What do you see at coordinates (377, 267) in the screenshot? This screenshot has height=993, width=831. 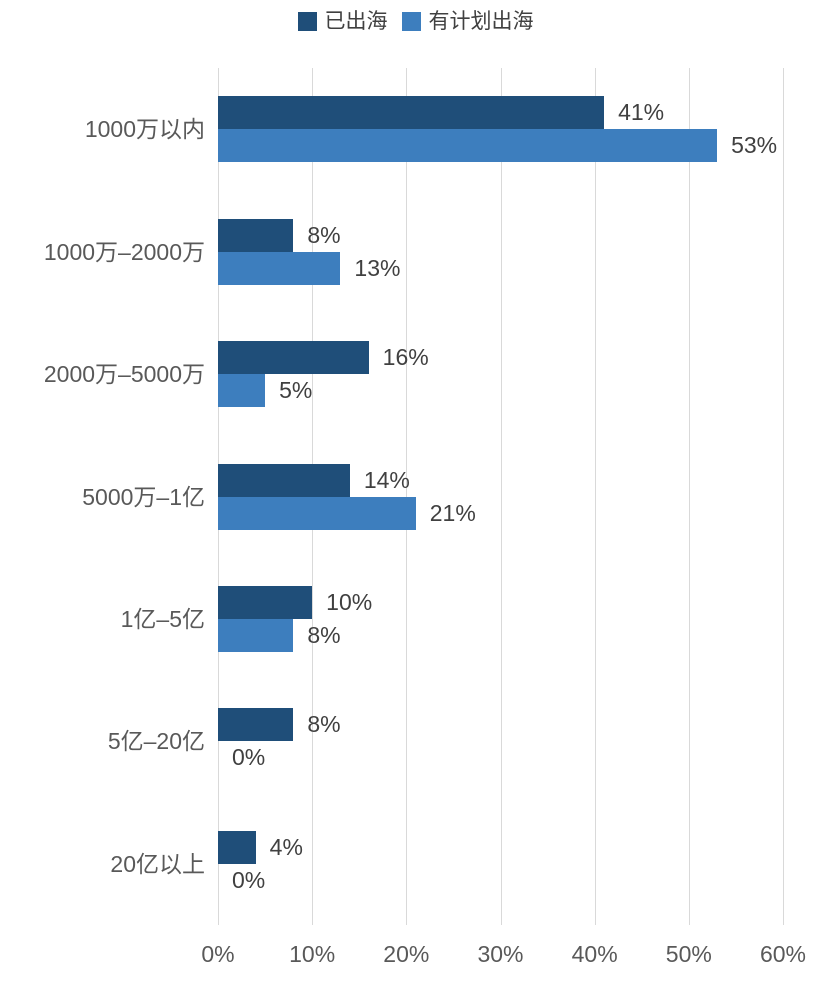 I see `bar-value-label: 13%` at bounding box center [377, 267].